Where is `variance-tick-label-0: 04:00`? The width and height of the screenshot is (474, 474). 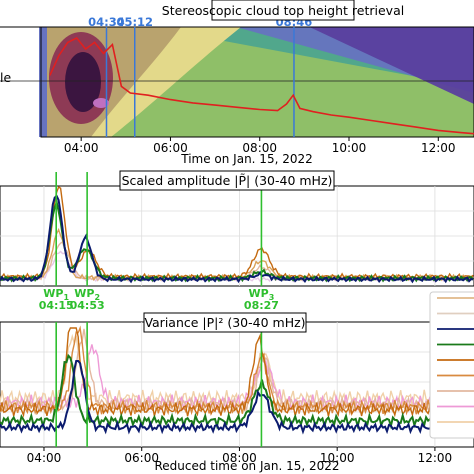
variance-tick-label-0: 04:00 is located at coordinates (44, 458).